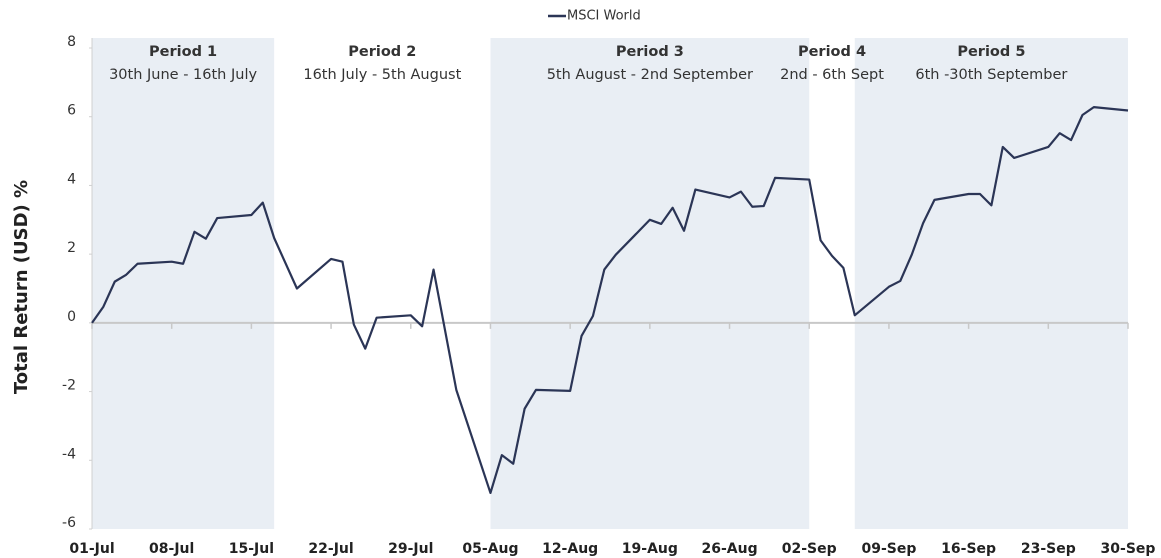 The image size is (1161, 558). Describe the element at coordinates (183, 52) in the screenshot. I see `period-title: Period 1` at that location.